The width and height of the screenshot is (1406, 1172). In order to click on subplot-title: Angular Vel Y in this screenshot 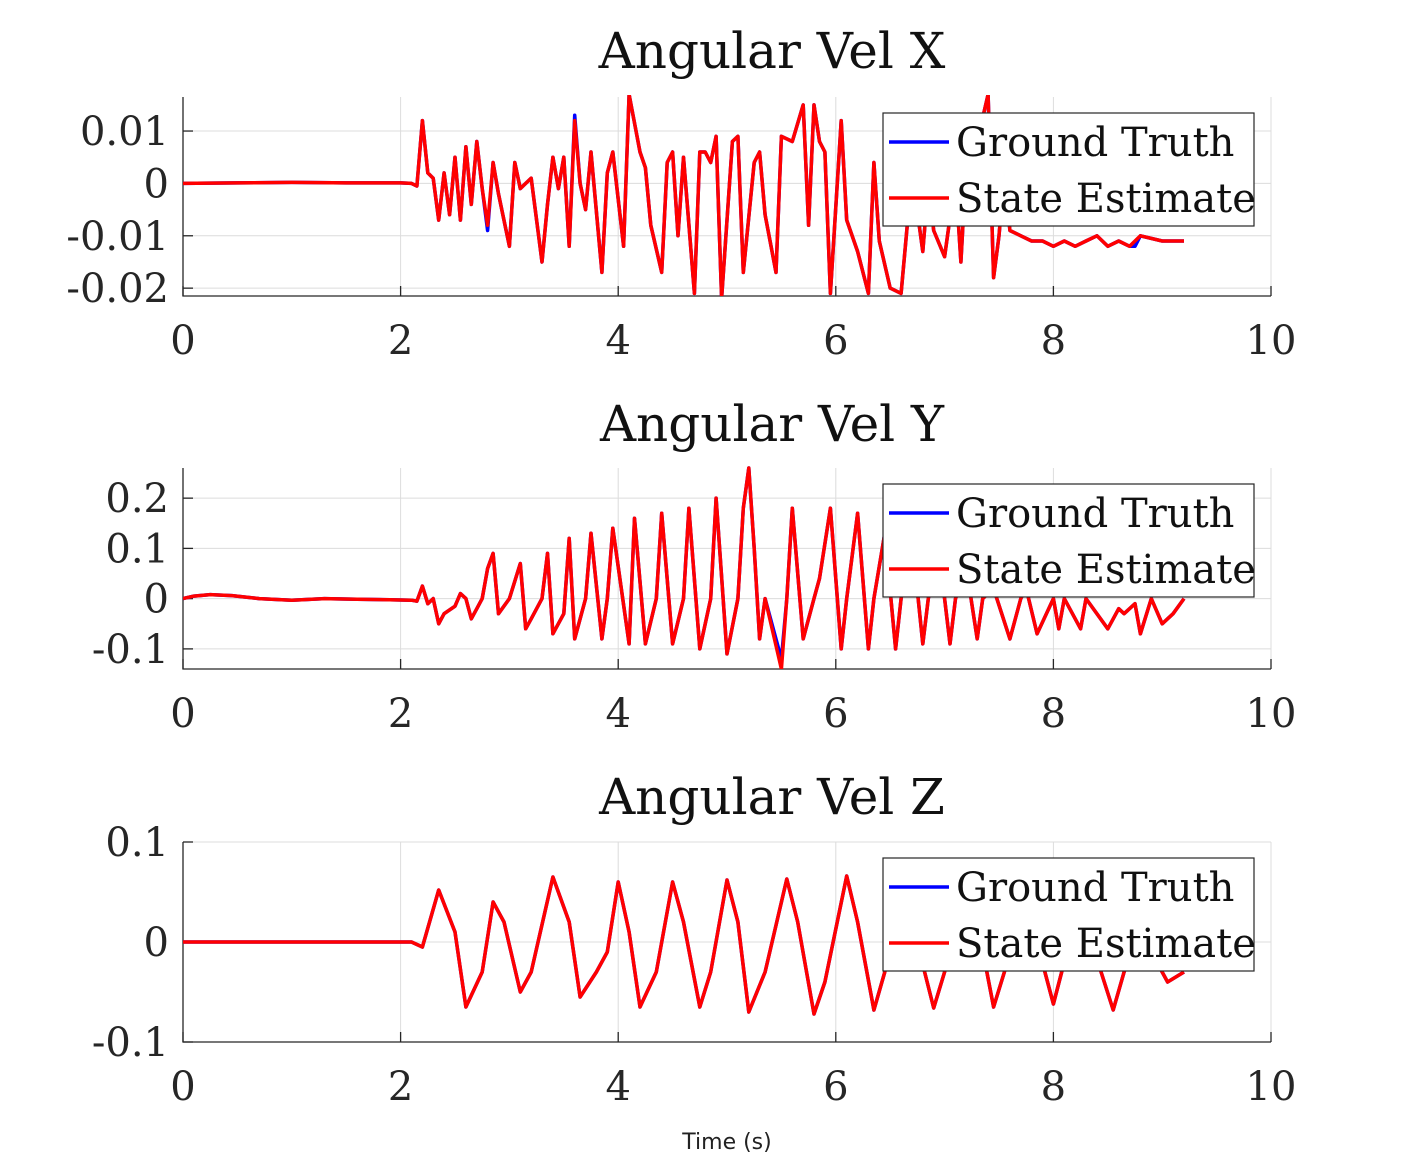, I will do `click(772, 424)`.